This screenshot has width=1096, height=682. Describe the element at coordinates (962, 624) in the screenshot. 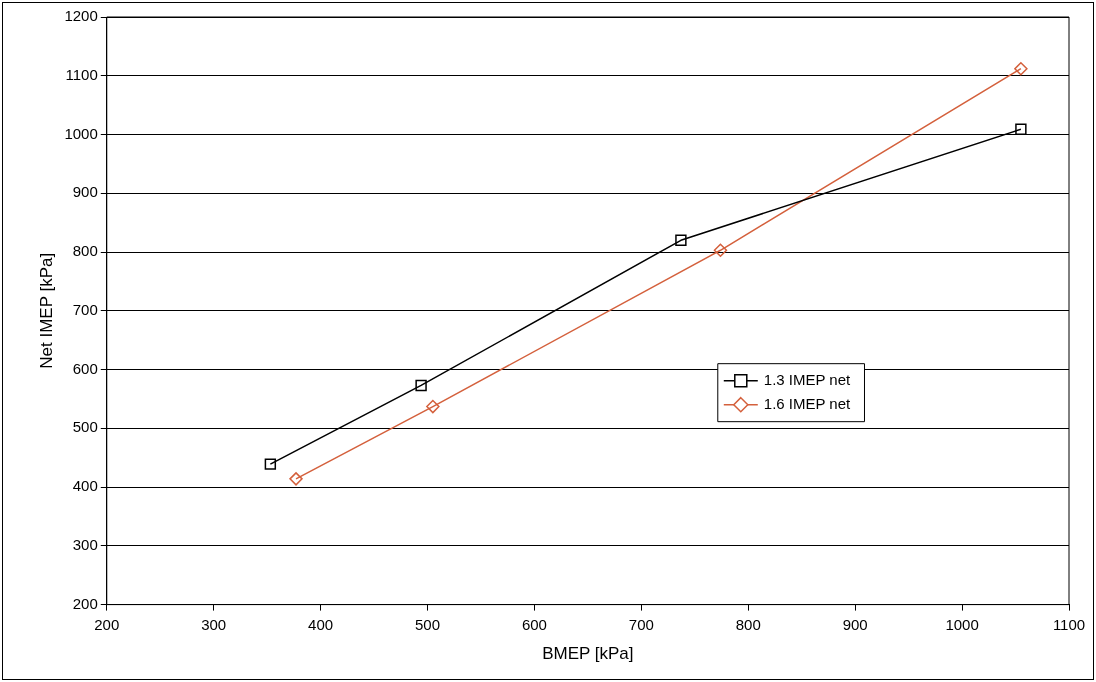

I see `x-tick-label: 1000` at that location.